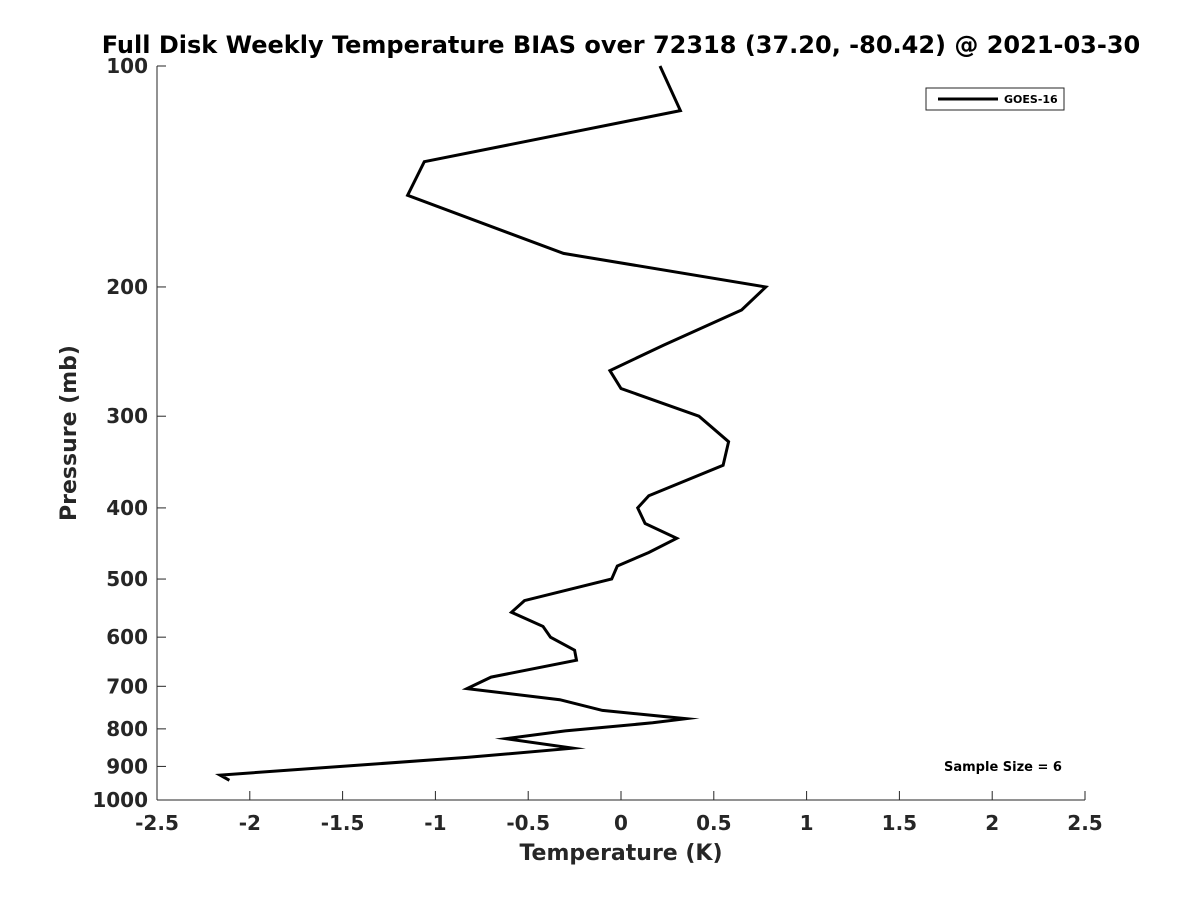 The height and width of the screenshot is (900, 1200). I want to click on y-tick-label: 600, so click(127, 637).